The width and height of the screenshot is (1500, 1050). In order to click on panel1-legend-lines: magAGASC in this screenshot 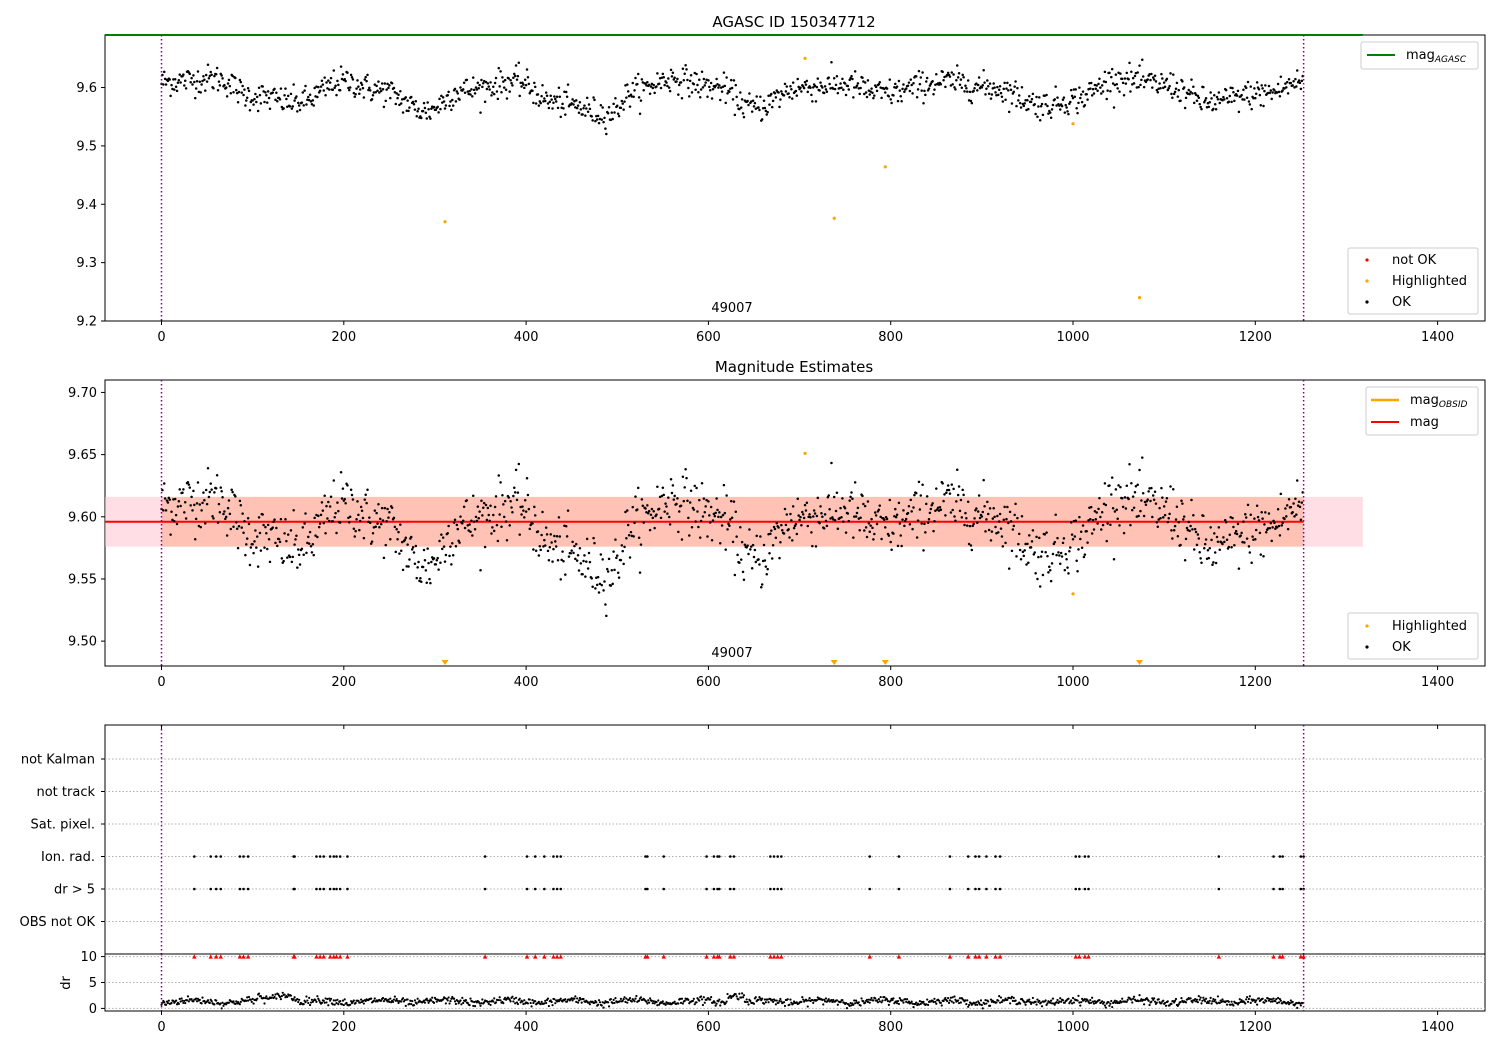, I will do `click(1419, 55)`.